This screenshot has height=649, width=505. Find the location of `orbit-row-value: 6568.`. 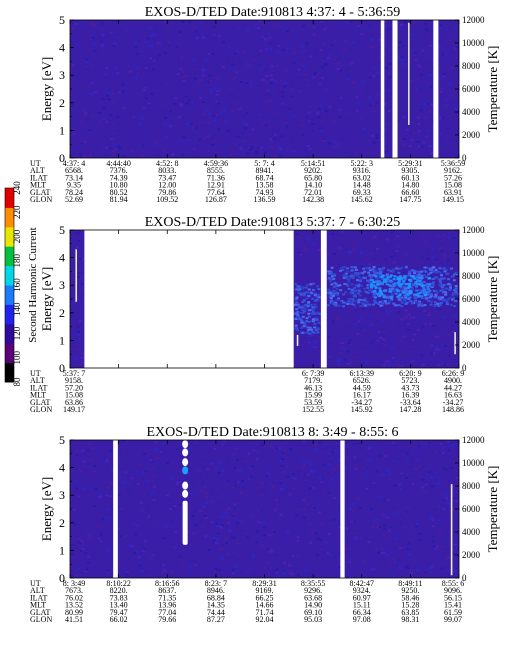

orbit-row-value: 6568. is located at coordinates (74, 170).